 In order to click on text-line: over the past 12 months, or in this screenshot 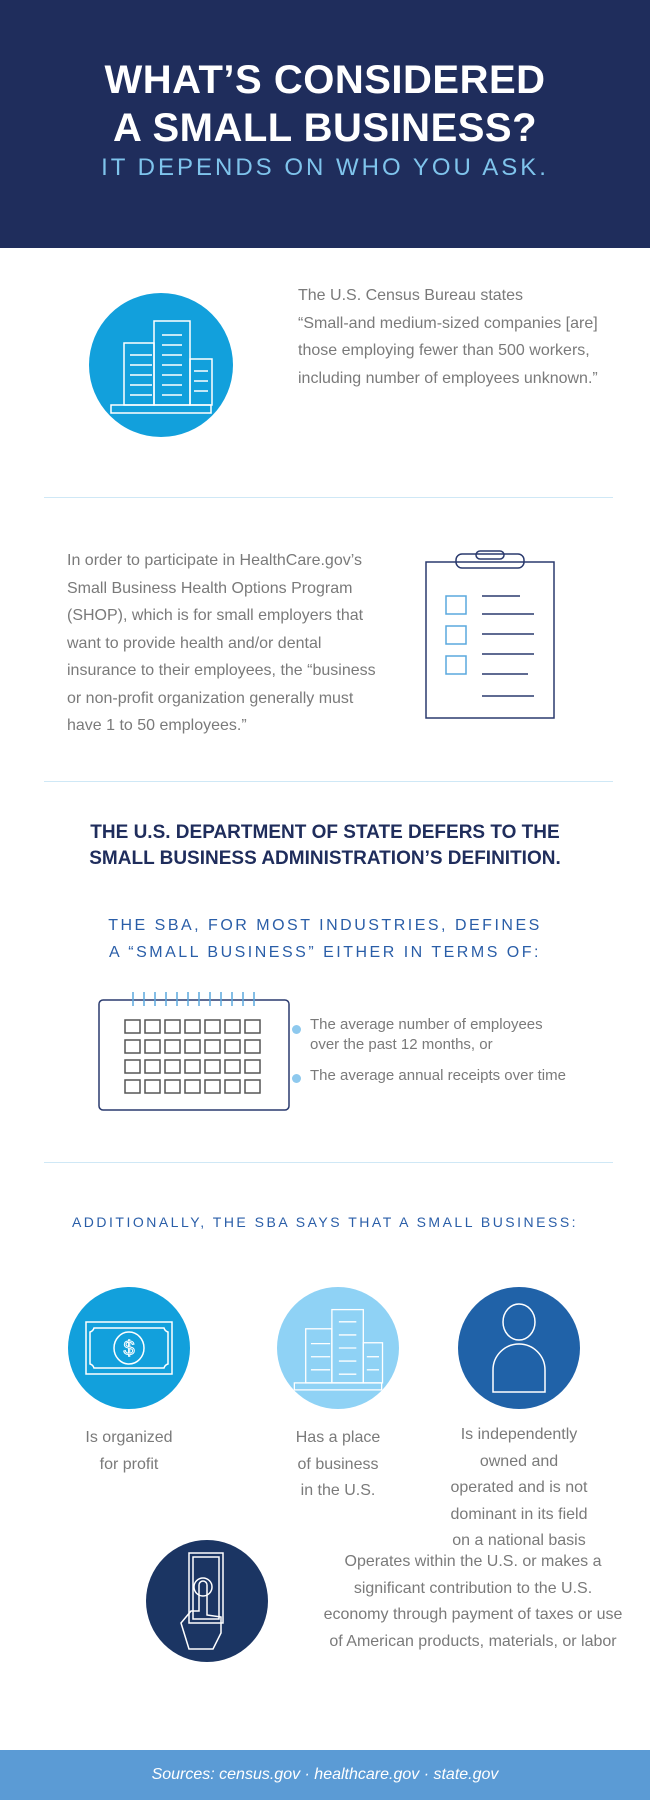, I will do `click(401, 1044)`.